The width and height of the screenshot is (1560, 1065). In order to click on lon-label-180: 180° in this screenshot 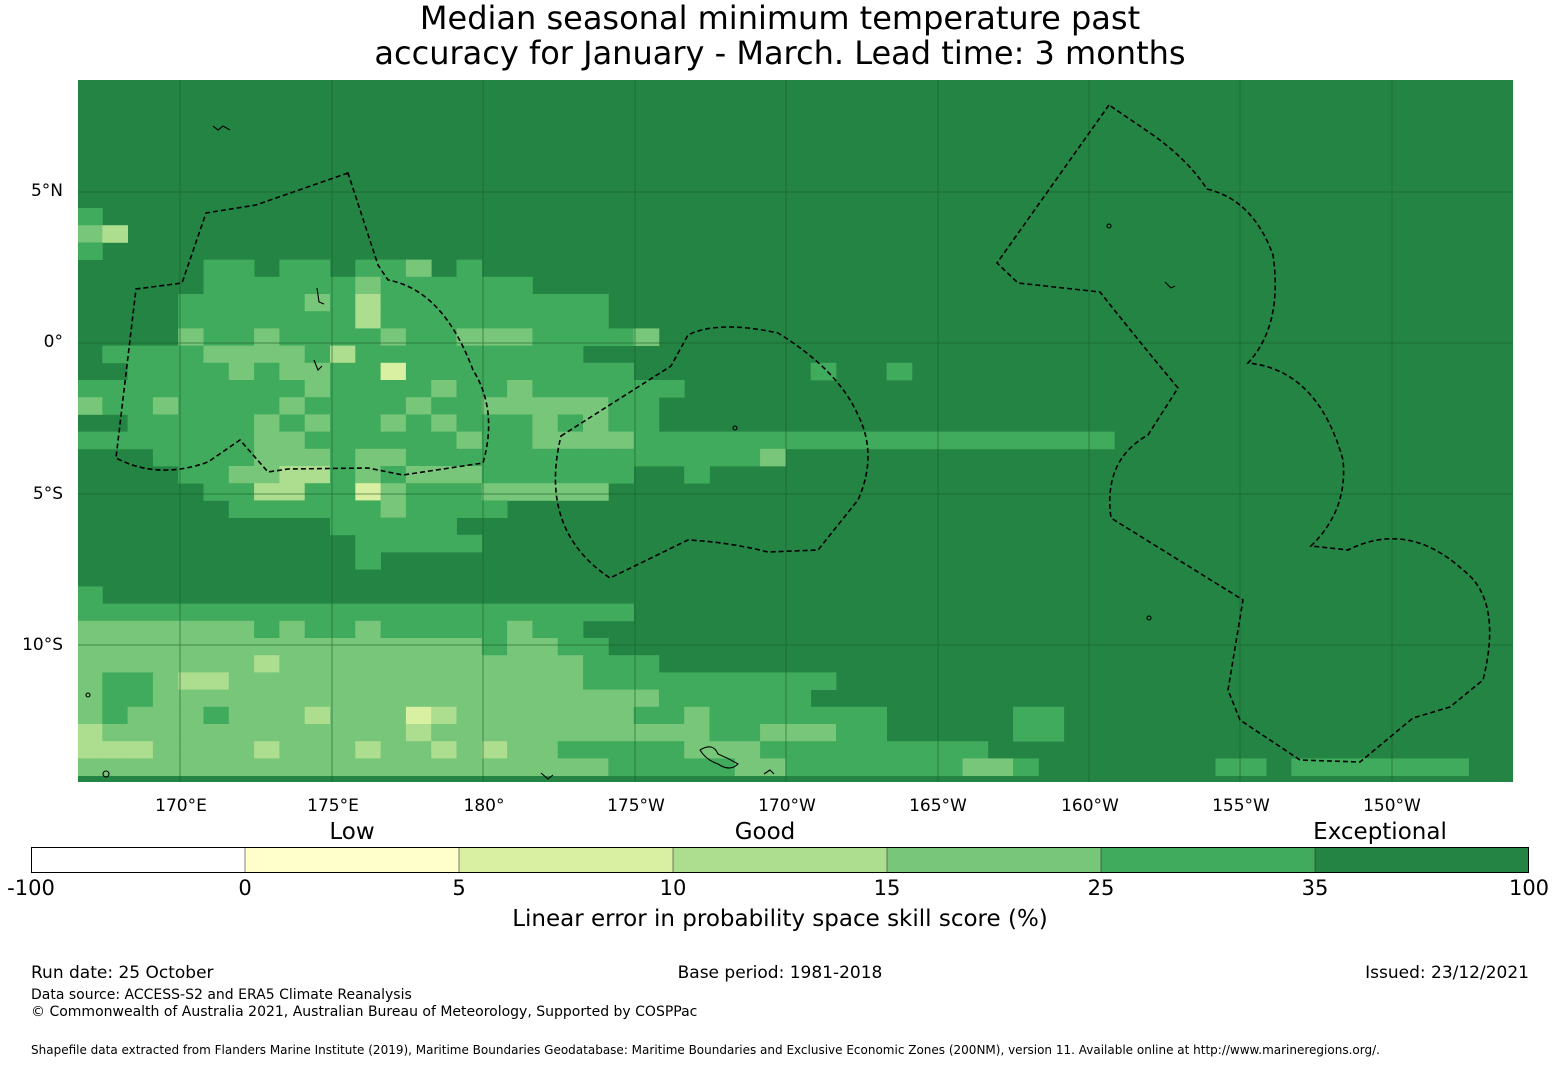, I will do `click(484, 806)`.